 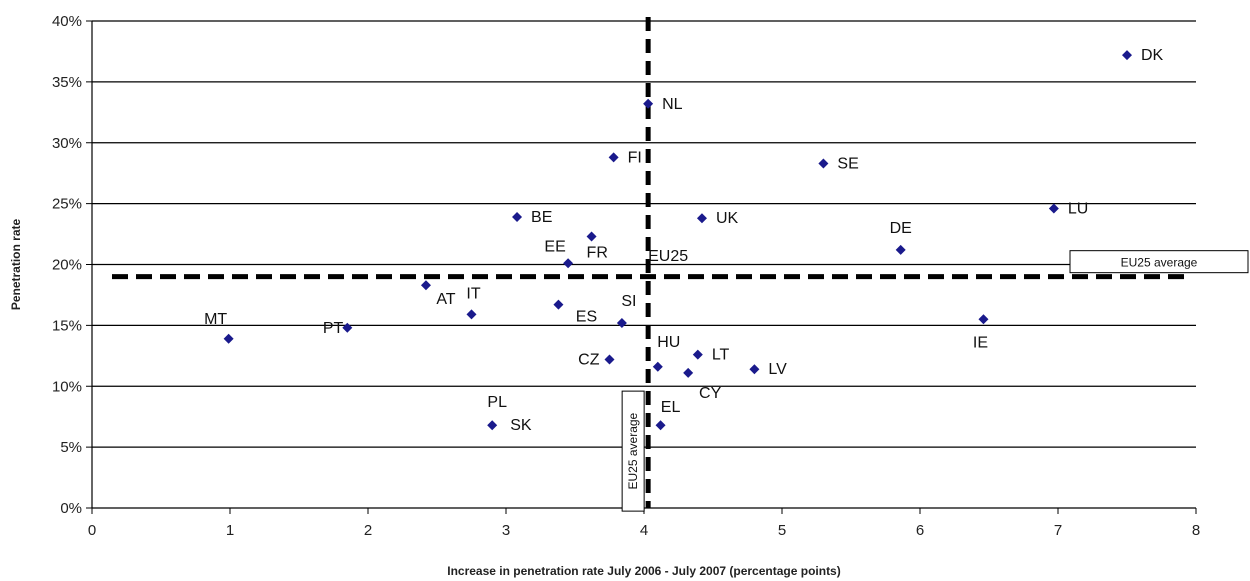 I want to click on data-point-se, so click(x=823, y=163).